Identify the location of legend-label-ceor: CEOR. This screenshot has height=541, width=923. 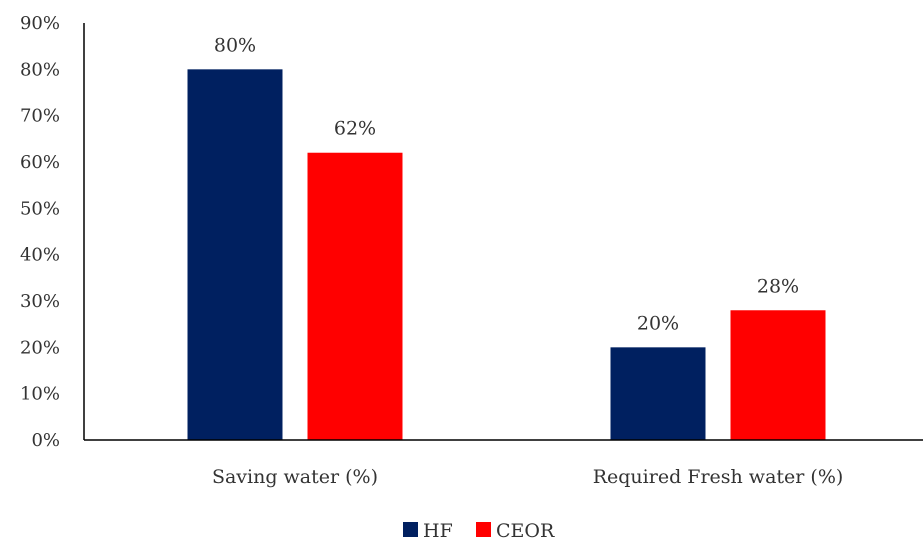
(525, 530).